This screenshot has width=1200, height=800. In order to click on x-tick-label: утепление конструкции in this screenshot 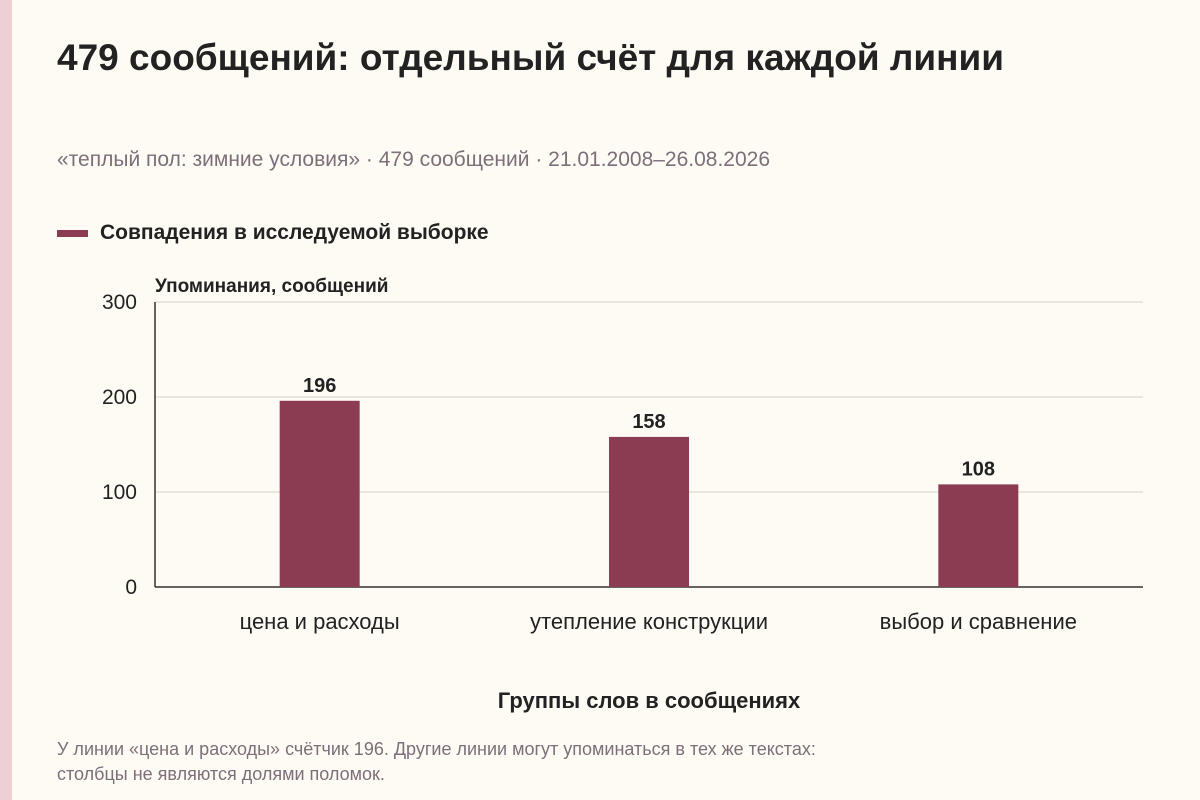, I will do `click(649, 621)`.